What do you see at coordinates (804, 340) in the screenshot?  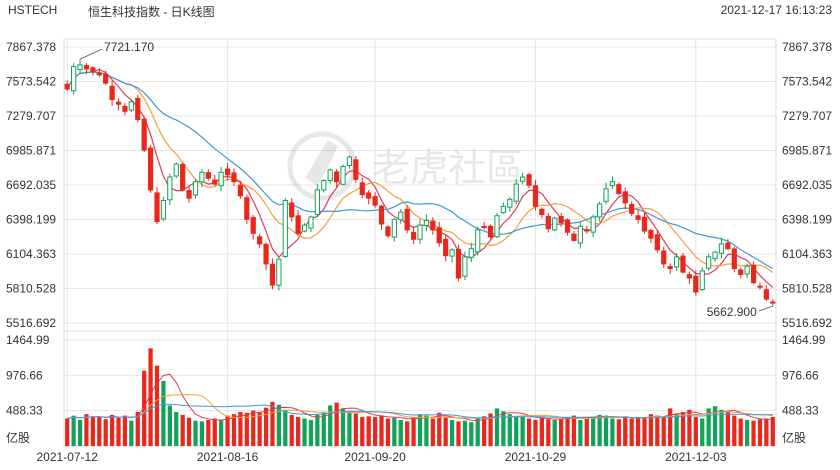 I see `volume-tick-right: 1464.99` at bounding box center [804, 340].